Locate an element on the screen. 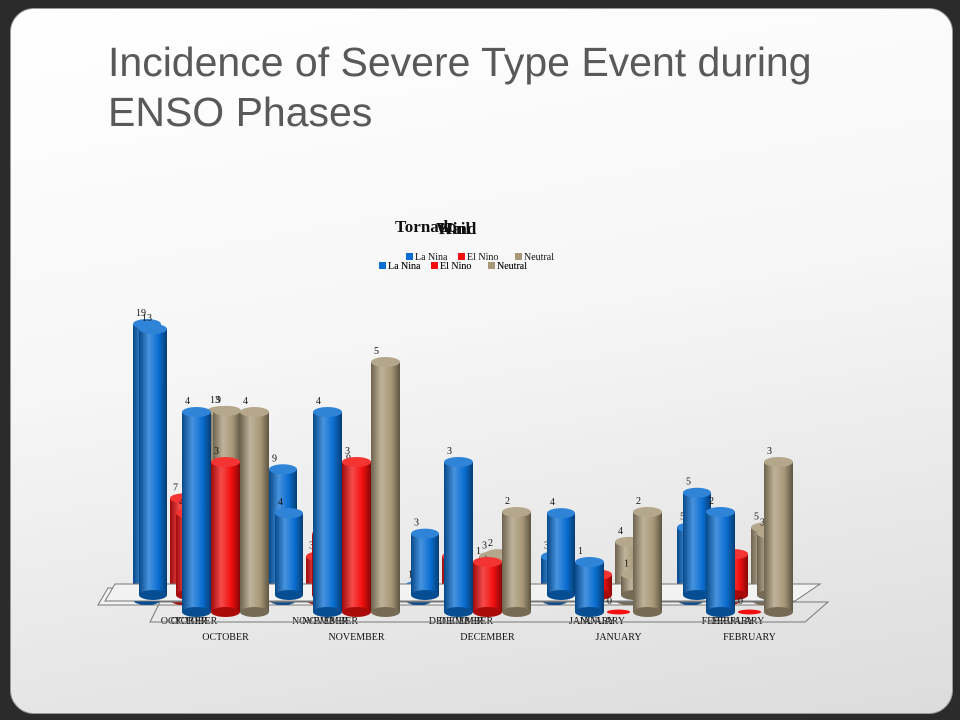 The image size is (960, 720). chart-floor is located at coordinates (489, 612).